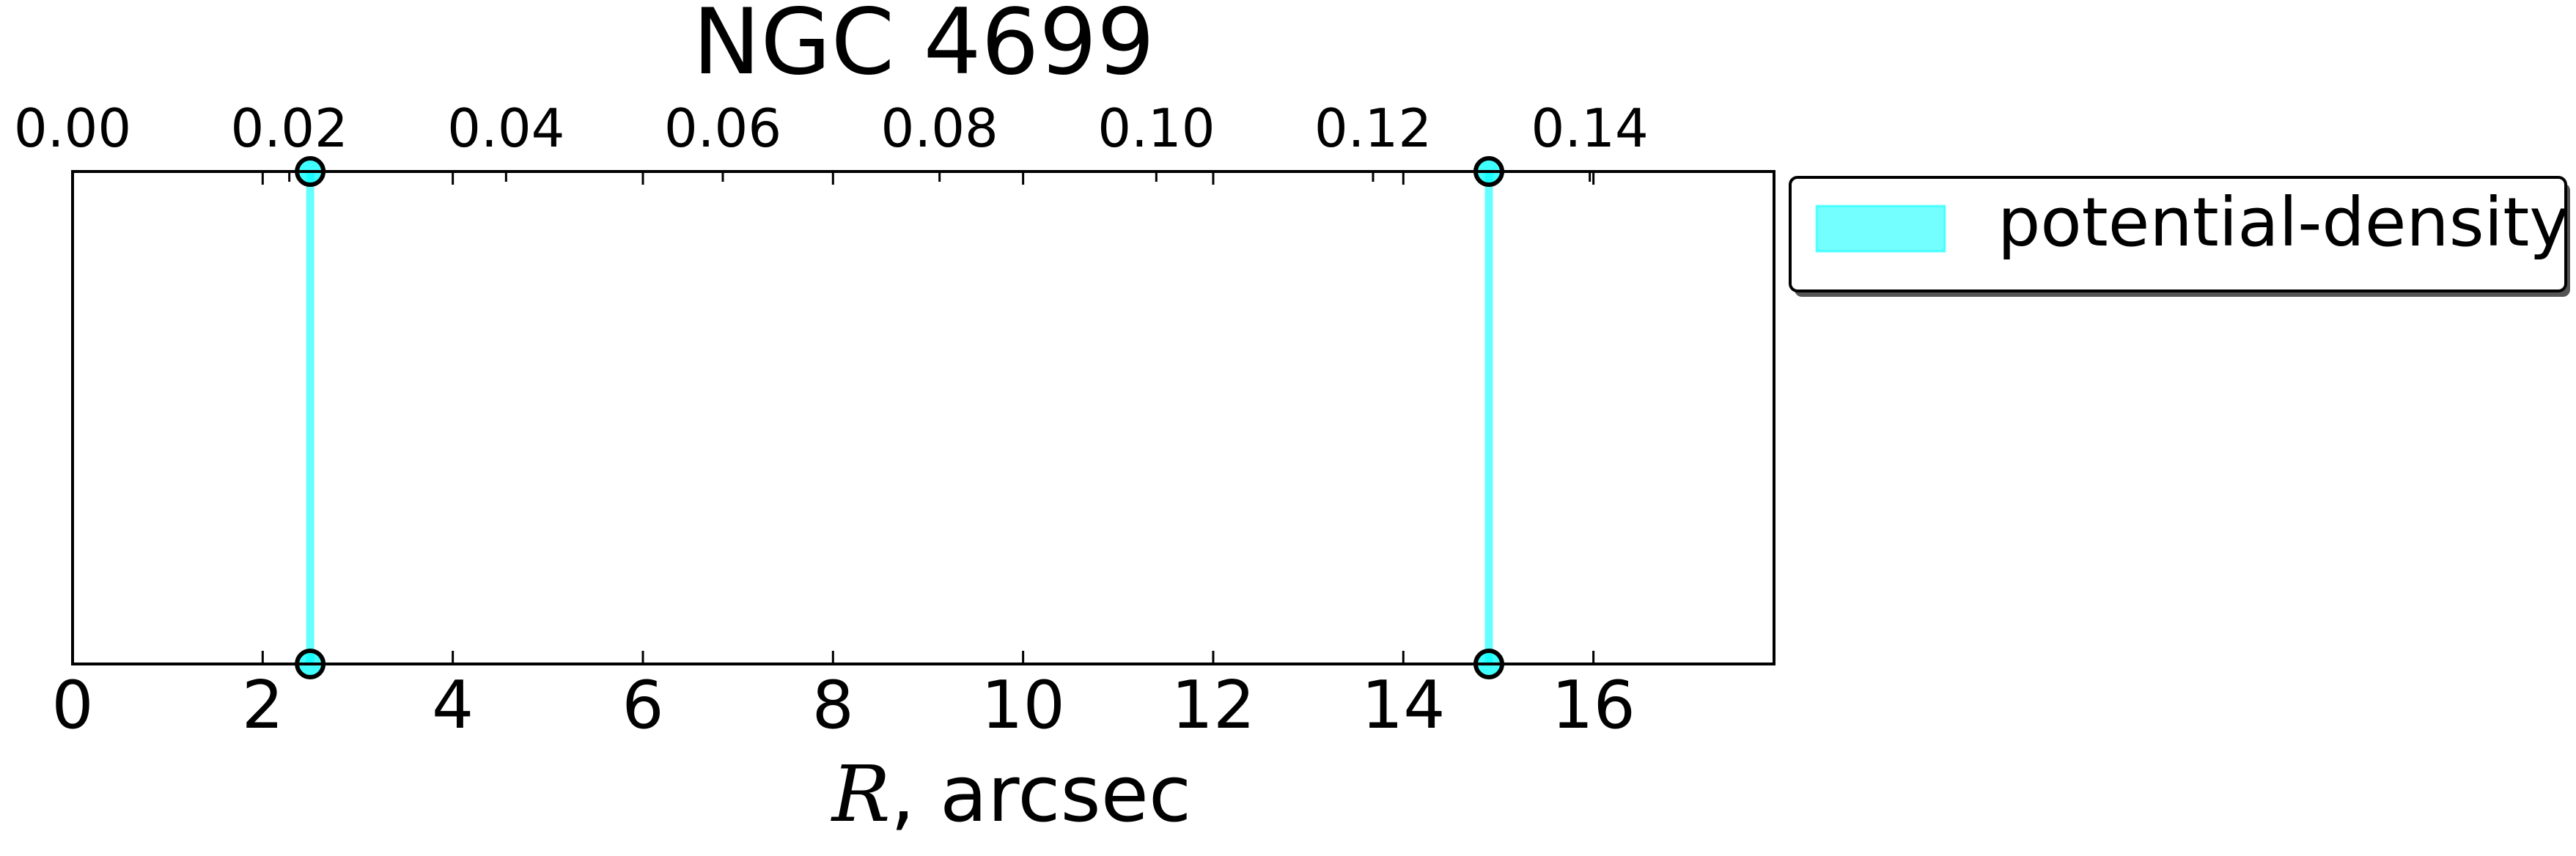 Image resolution: width=2576 pixels, height=856 pixels. What do you see at coordinates (1373, 128) in the screenshot?
I see `top-axis-tick-label: 0.12` at bounding box center [1373, 128].